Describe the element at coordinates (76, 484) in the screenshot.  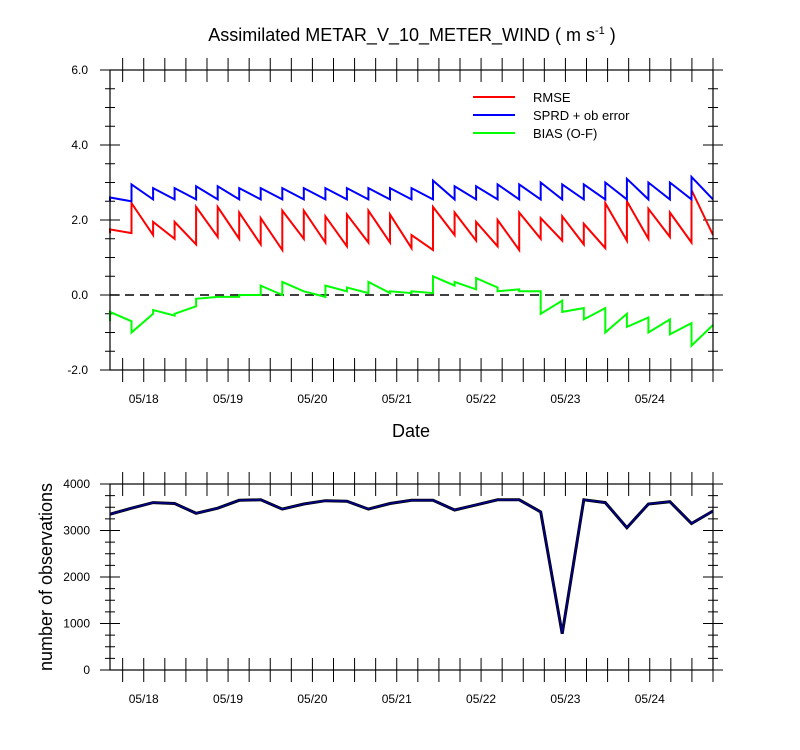
I see `y-tick-label: 4000` at that location.